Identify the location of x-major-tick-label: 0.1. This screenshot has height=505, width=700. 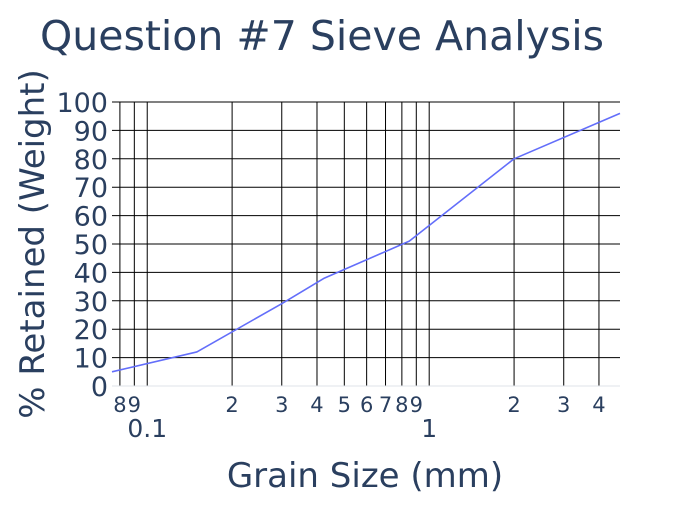
(147, 428).